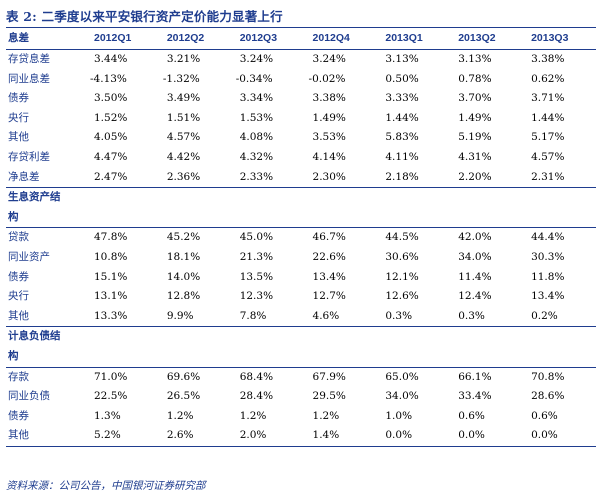 The width and height of the screenshot is (604, 500). Describe the element at coordinates (475, 59) in the screenshot. I see `value-cell: 3.13%` at that location.